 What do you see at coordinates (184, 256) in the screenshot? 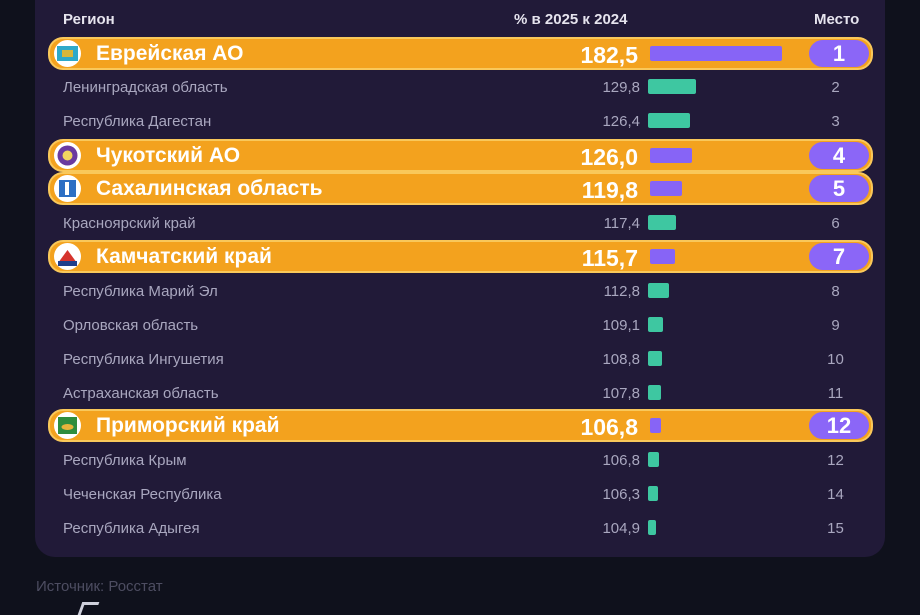
I see `region-label: Камчатский край` at bounding box center [184, 256].